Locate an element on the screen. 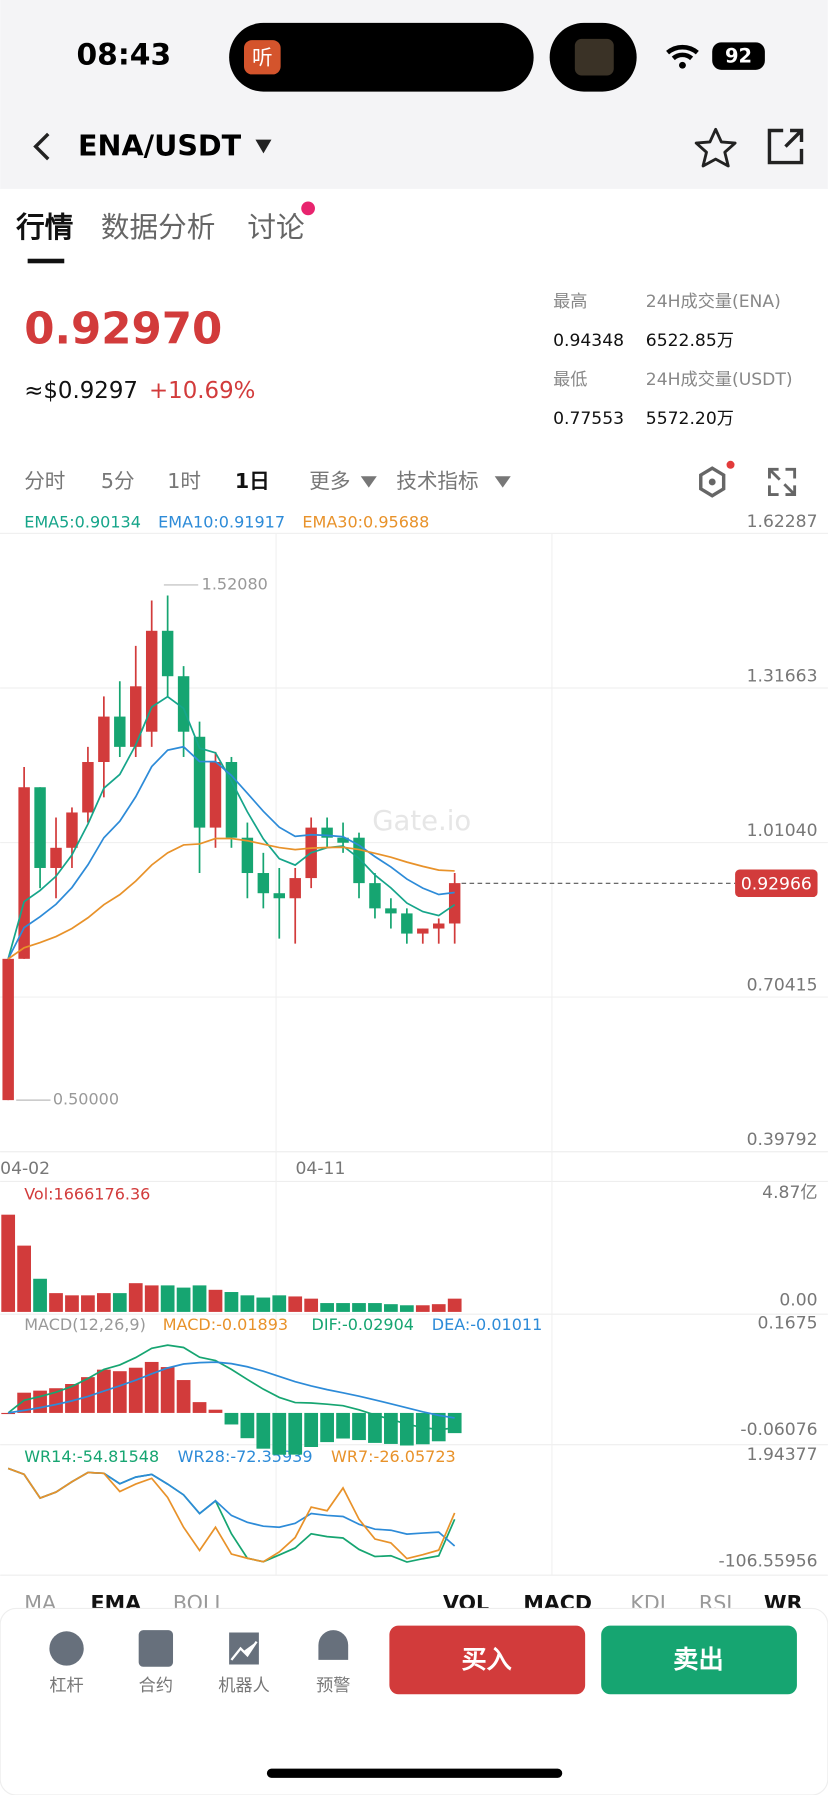 The width and height of the screenshot is (828, 1795). ema-legend: EMA10:0.91917 is located at coordinates (221, 522).